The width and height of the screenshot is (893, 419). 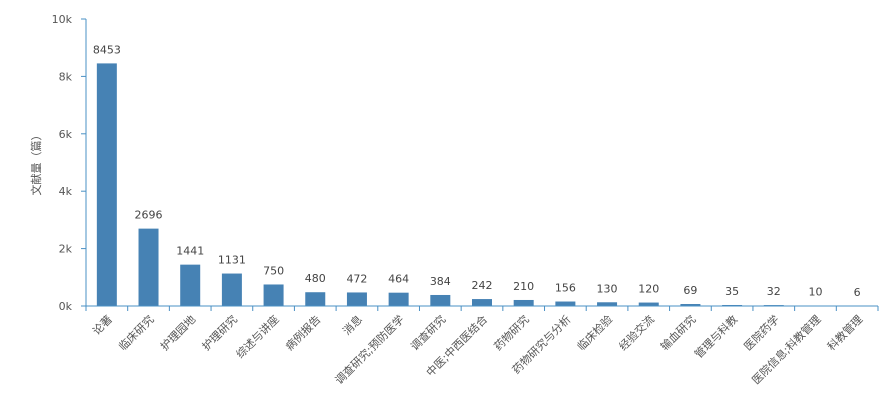 What do you see at coordinates (149, 215) in the screenshot?
I see `bar-value-label: 2696` at bounding box center [149, 215].